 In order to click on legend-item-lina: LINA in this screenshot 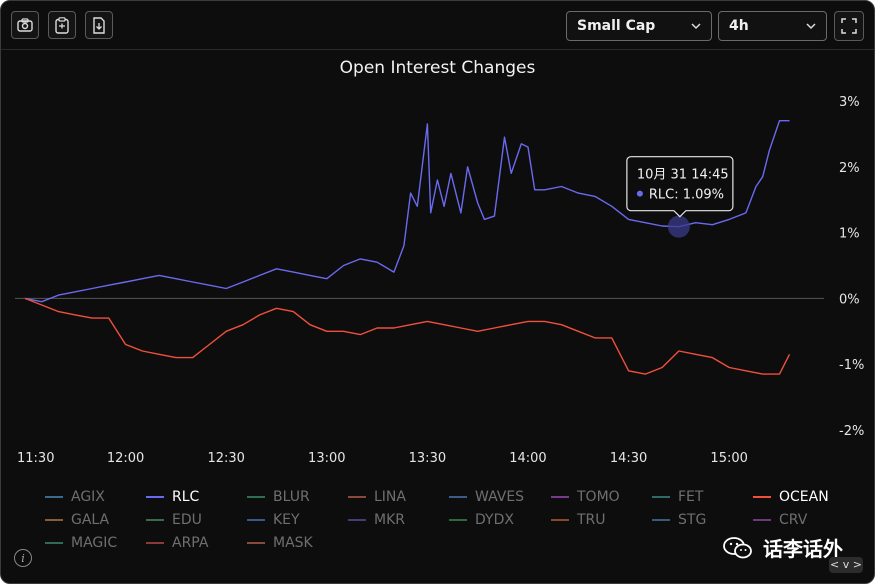, I will do `click(377, 497)`.